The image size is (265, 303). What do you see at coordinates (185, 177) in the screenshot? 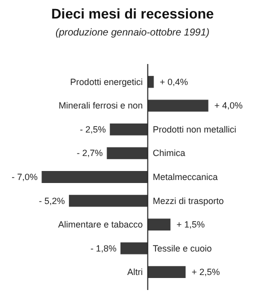
I see `y-tick-label: Metalmeccanica` at bounding box center [185, 177].